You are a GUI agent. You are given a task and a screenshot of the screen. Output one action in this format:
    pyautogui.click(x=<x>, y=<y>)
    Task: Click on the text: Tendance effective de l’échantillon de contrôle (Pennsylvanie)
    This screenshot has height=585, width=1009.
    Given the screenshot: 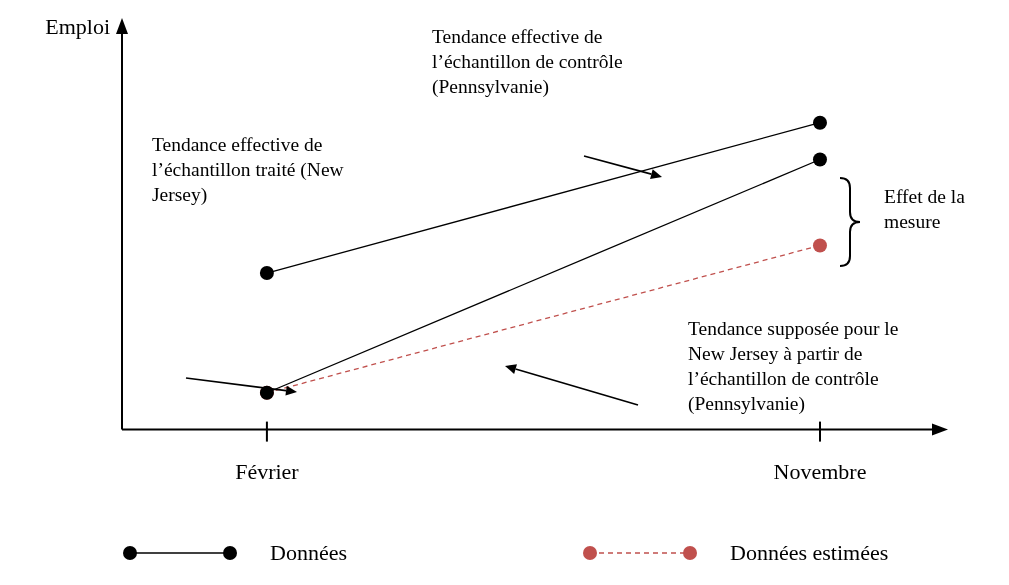 What is the action you would take?
    pyautogui.click(x=528, y=62)
    